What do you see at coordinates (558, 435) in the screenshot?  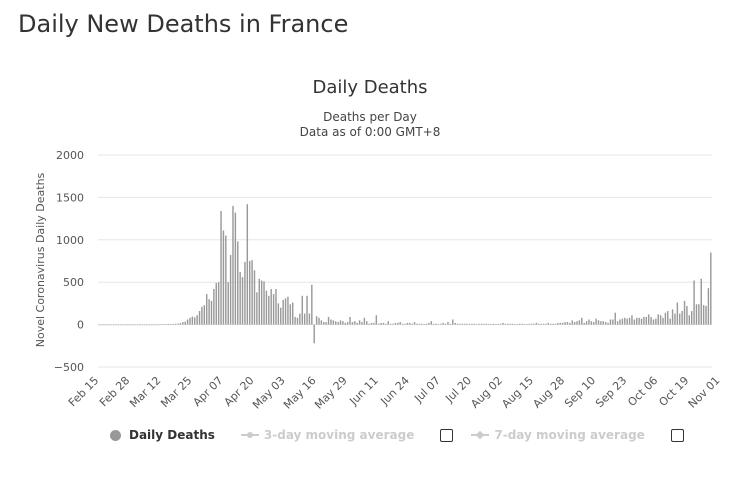 I see `legend-item-7-day-average: 7-day moving average` at bounding box center [558, 435].